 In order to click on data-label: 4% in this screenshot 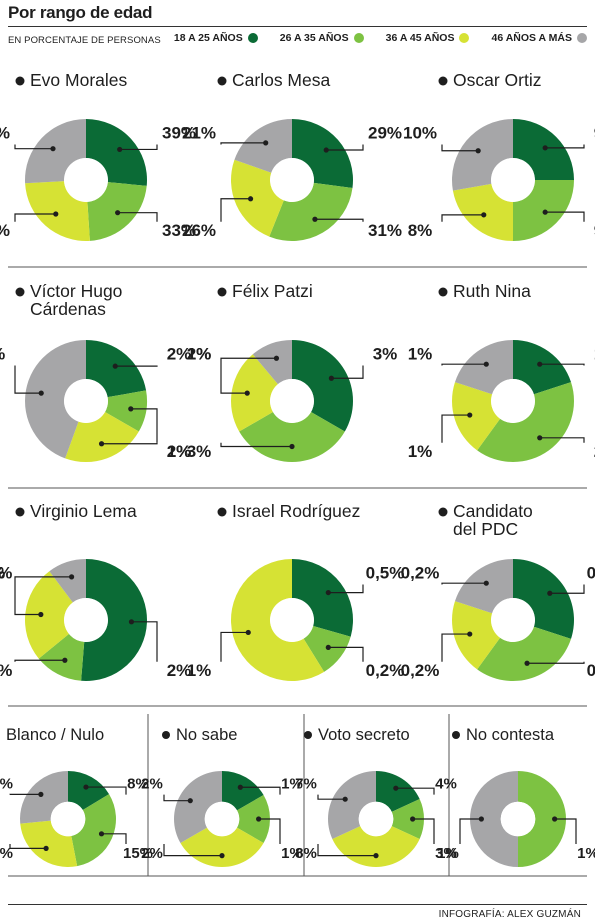, I will do `click(2, 353)`.